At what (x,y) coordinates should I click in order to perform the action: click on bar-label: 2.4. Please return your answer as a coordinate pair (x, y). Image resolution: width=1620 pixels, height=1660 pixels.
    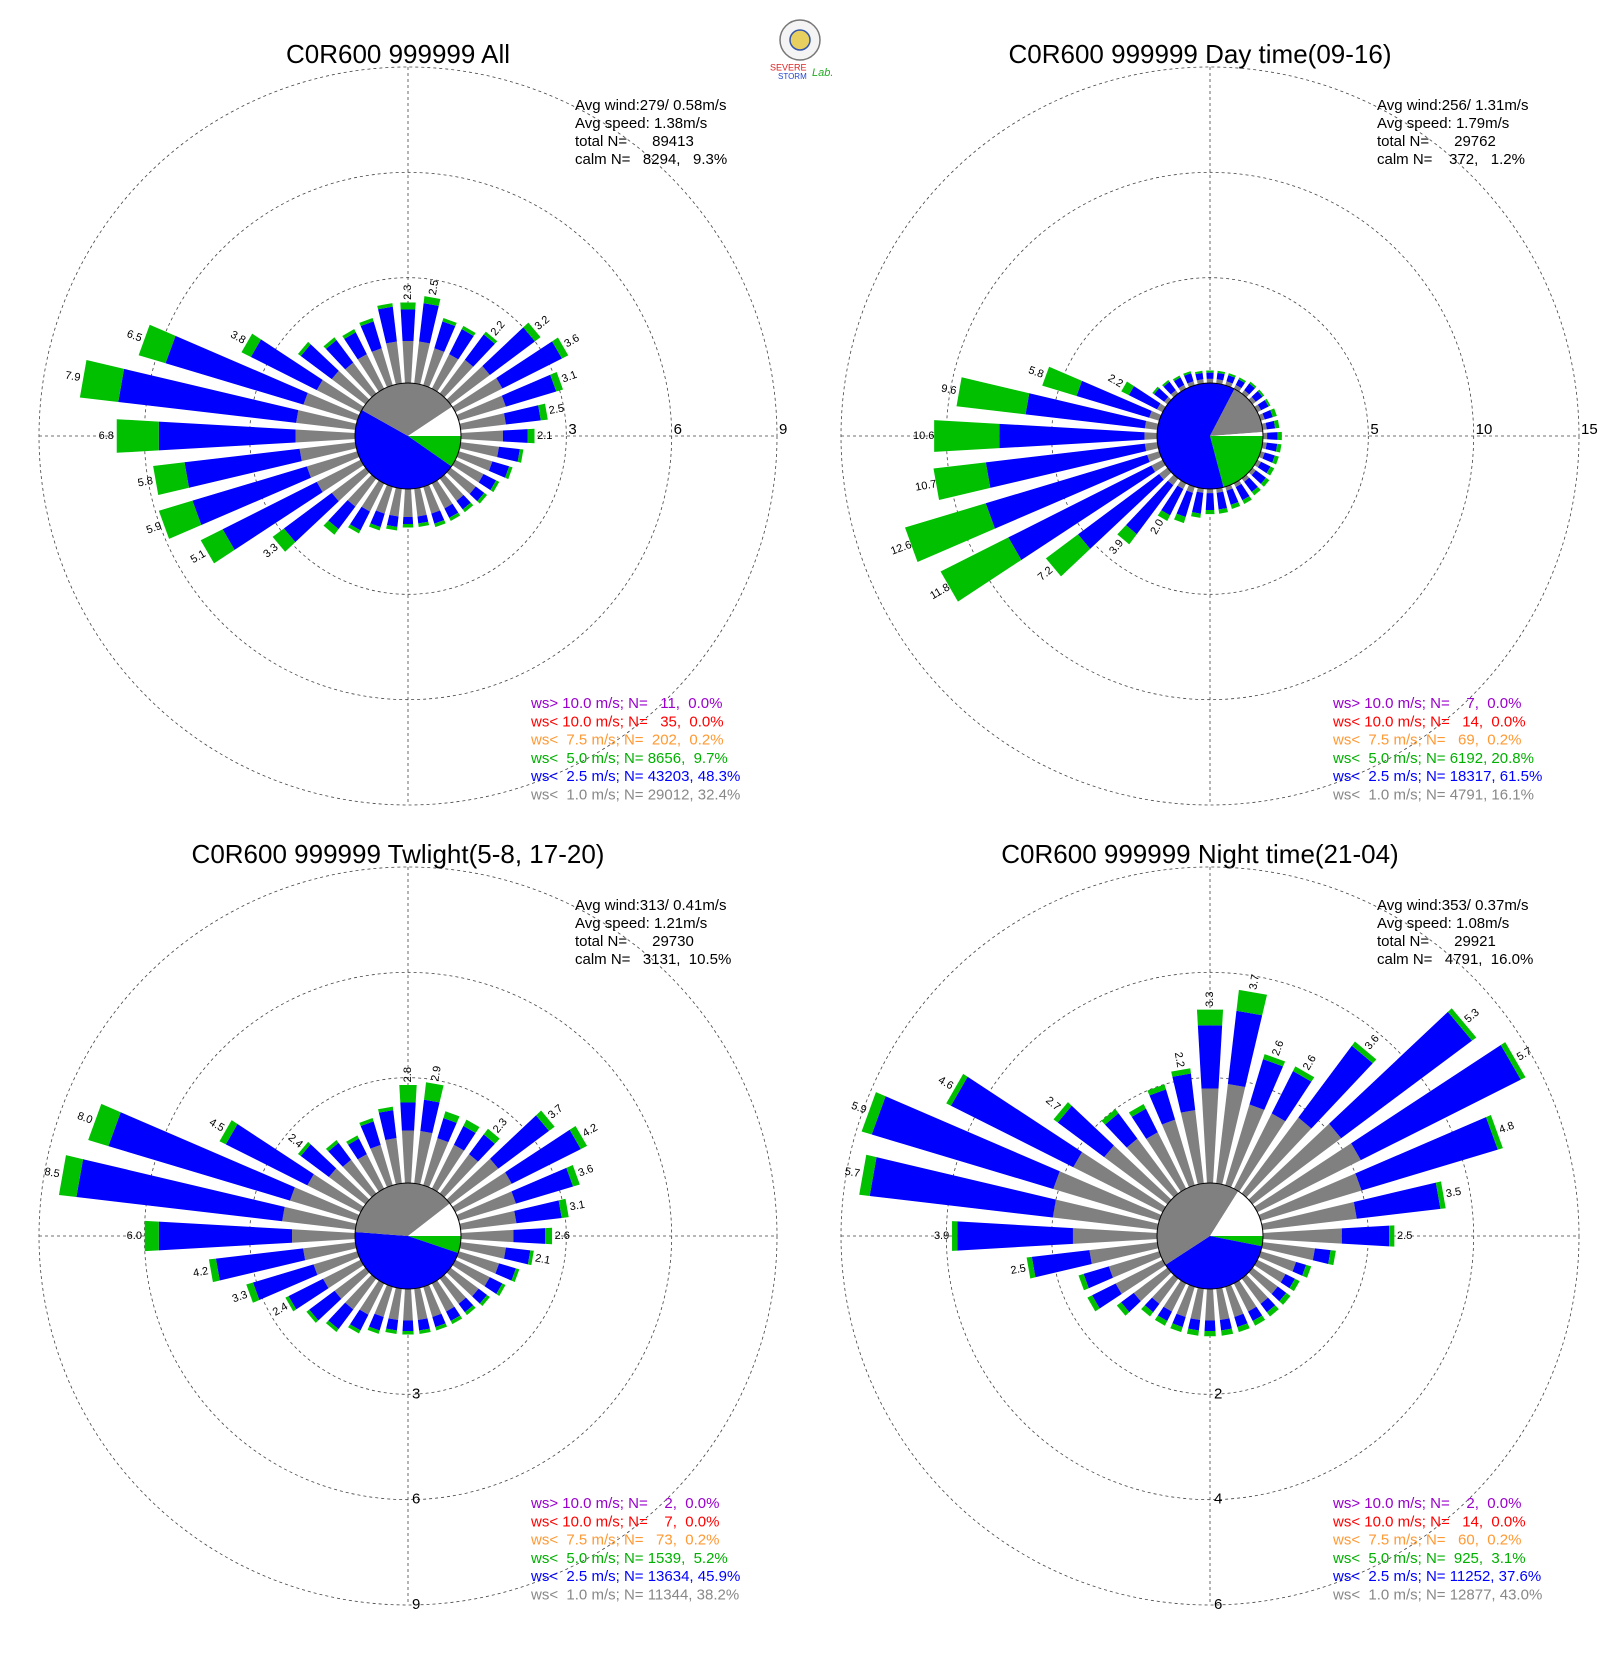
    Looking at the image, I should click on (280, 1310).